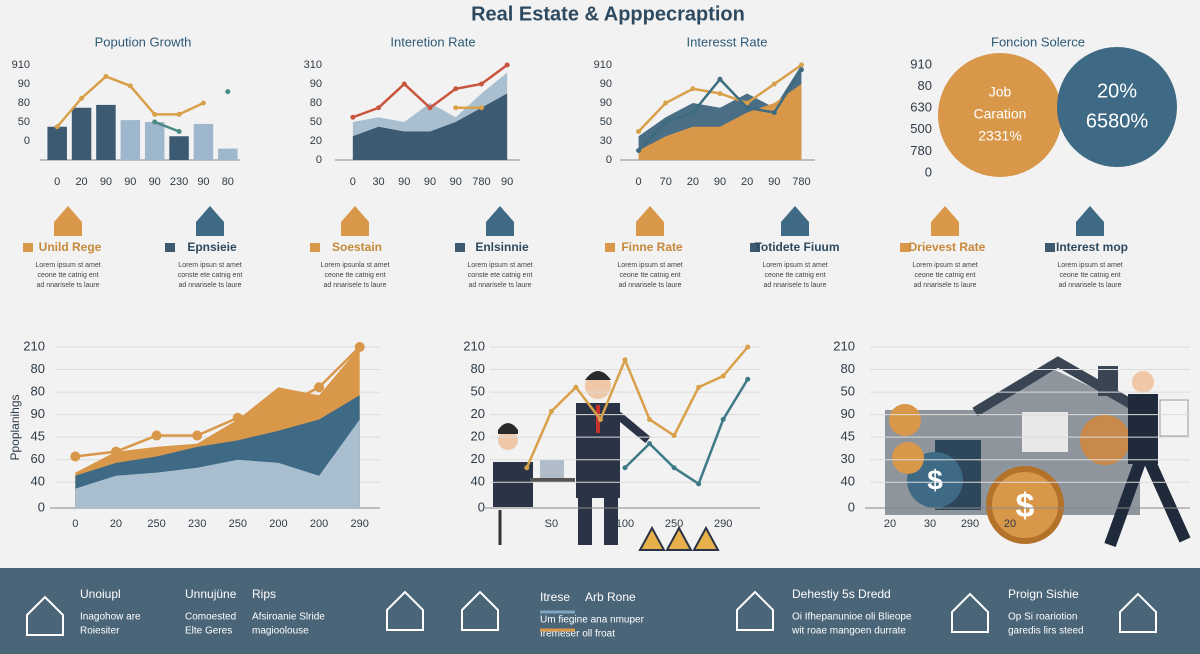 The image size is (1200, 654). What do you see at coordinates (1038, 41) in the screenshot?
I see `chart-title: Foncion Solerce` at bounding box center [1038, 41].